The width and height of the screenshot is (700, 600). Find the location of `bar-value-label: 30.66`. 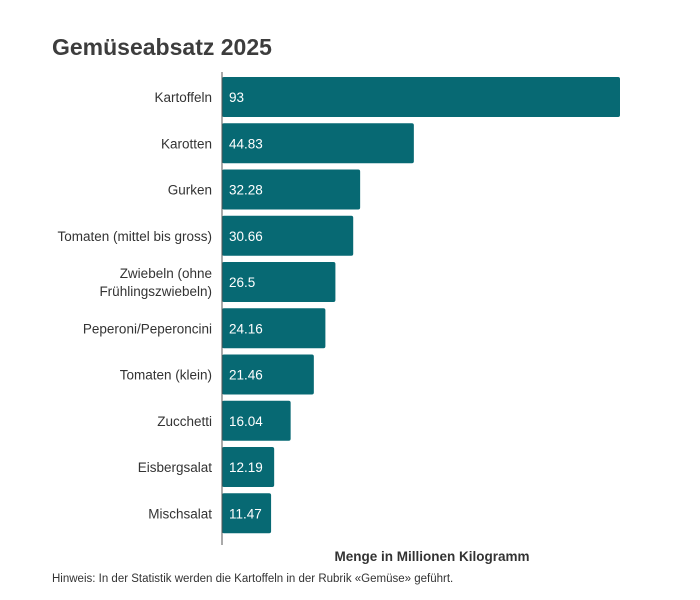

bar-value-label: 30.66 is located at coordinates (246, 236).